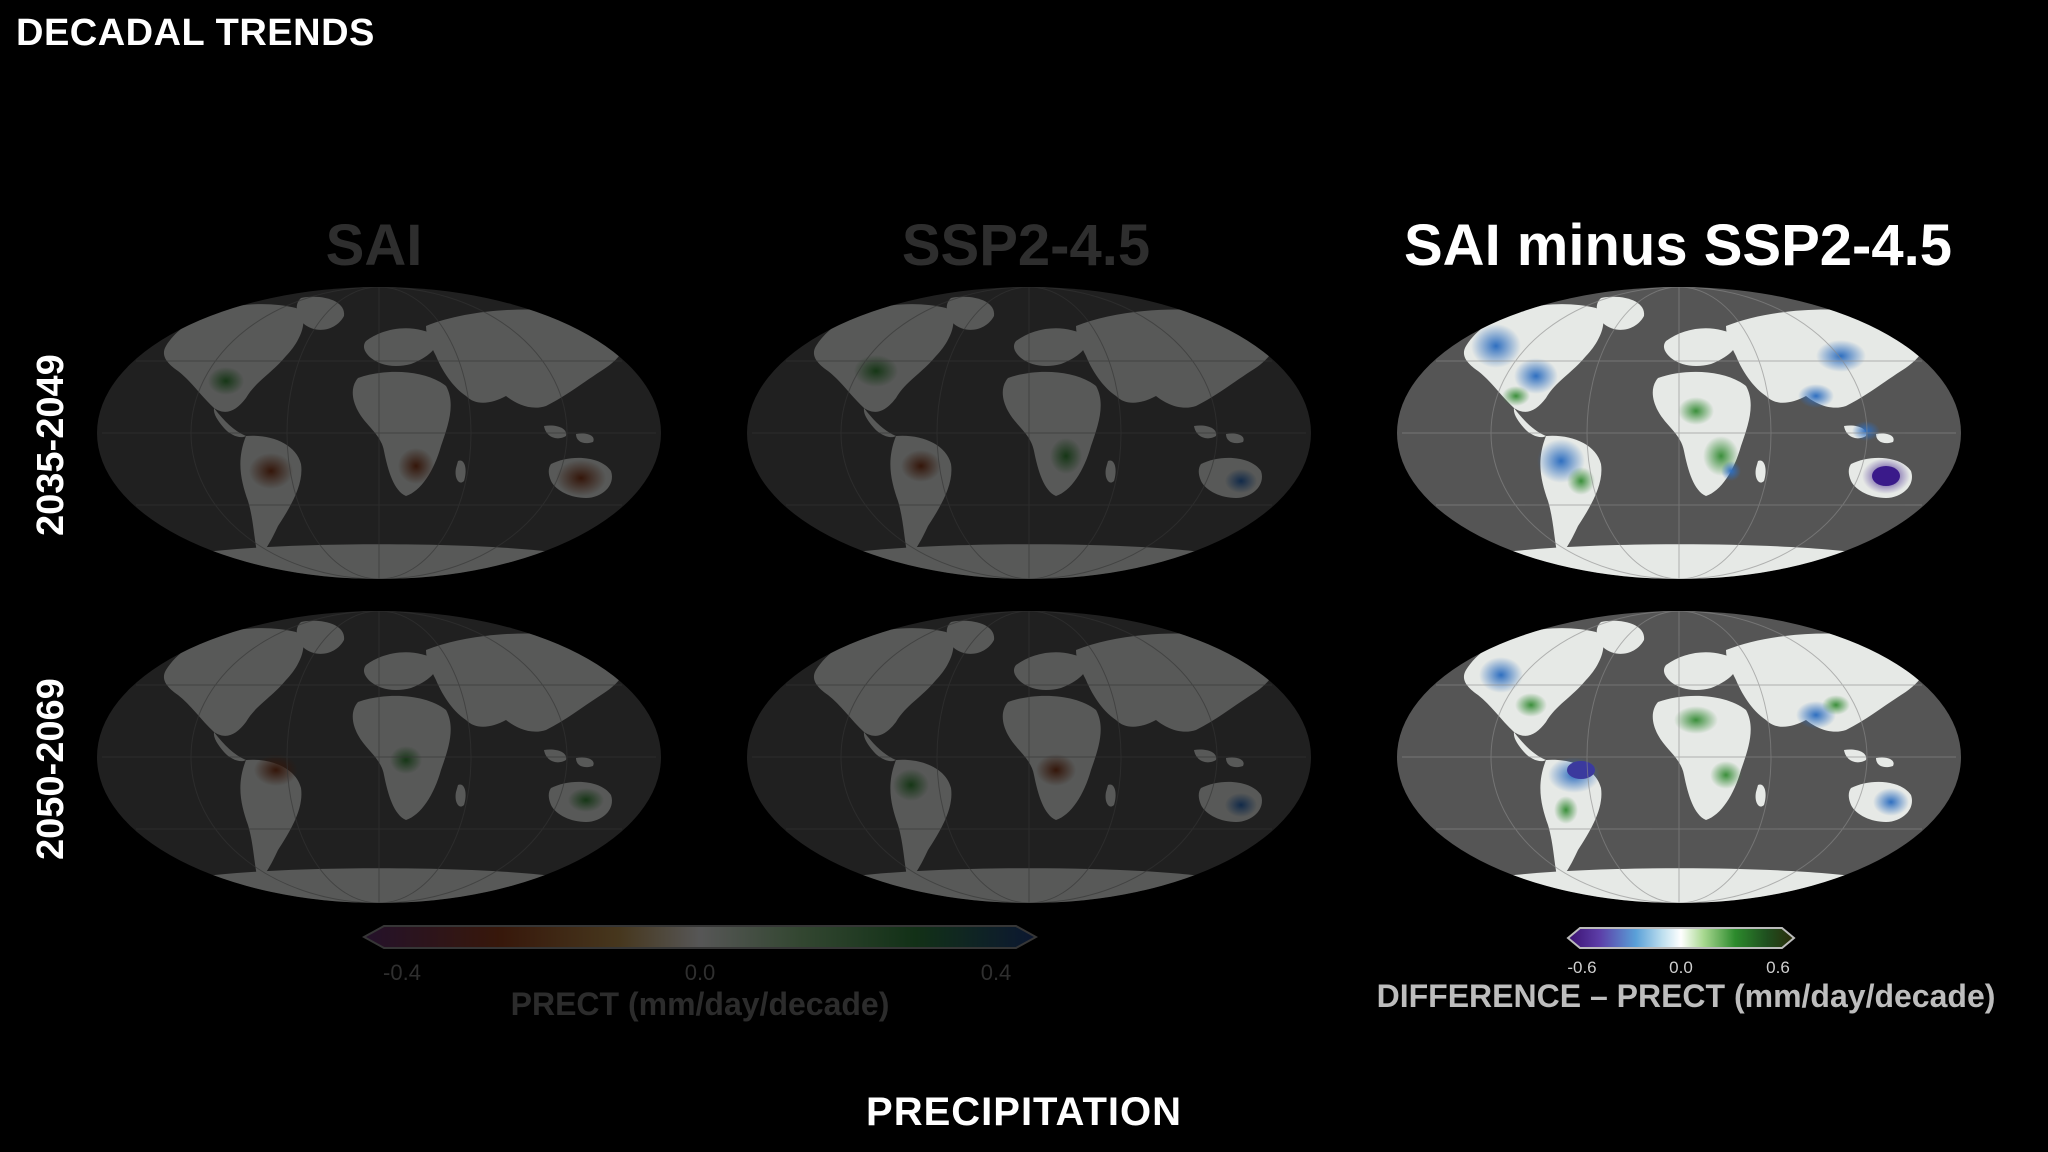 The image size is (2048, 1152). Describe the element at coordinates (1679, 757) in the screenshot. I see `map-difference-2050-2069` at that location.